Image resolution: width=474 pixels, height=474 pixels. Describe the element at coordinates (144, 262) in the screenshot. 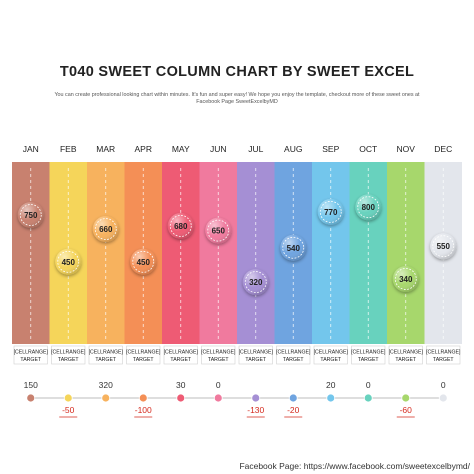

I see `value-label-apr: 450` at that location.